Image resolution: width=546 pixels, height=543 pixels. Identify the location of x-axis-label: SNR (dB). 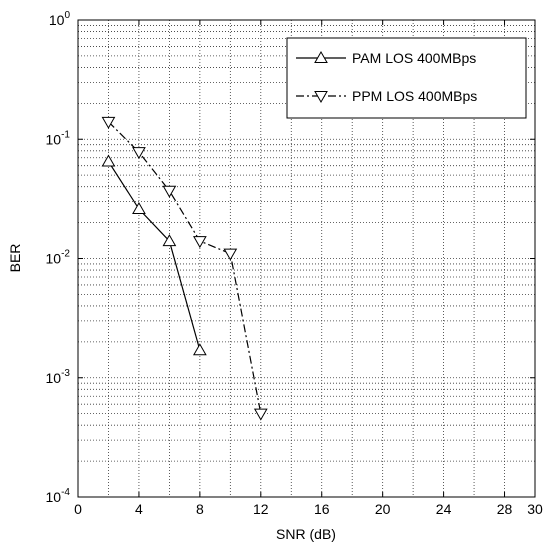
(306, 534).